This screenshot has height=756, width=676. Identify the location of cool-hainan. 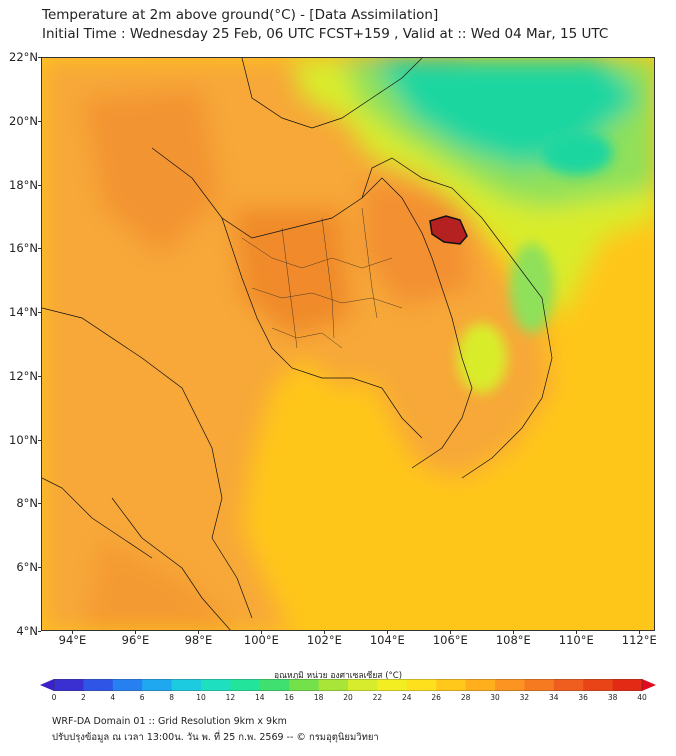
(577, 153).